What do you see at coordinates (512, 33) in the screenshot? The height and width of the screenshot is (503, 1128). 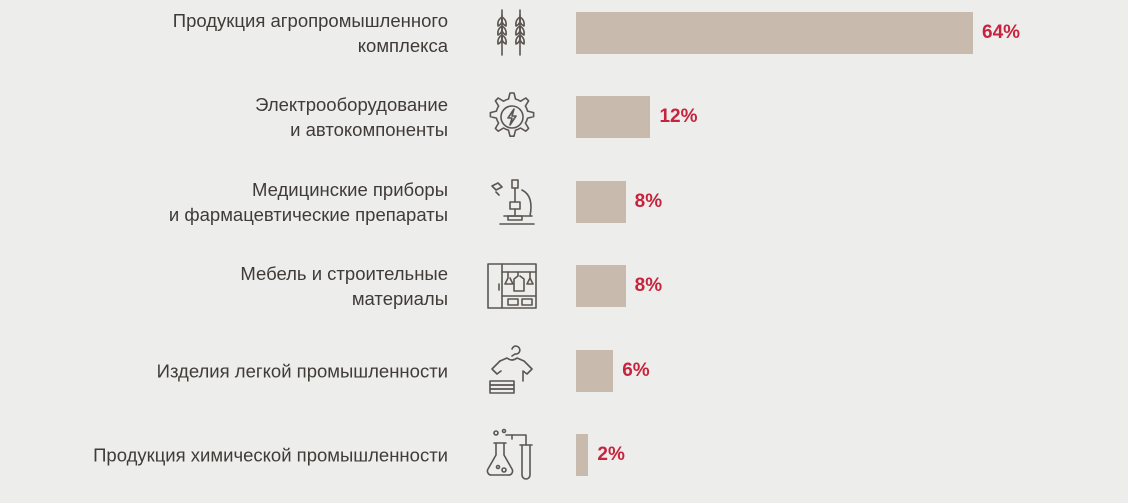 I see `wheat-icon` at bounding box center [512, 33].